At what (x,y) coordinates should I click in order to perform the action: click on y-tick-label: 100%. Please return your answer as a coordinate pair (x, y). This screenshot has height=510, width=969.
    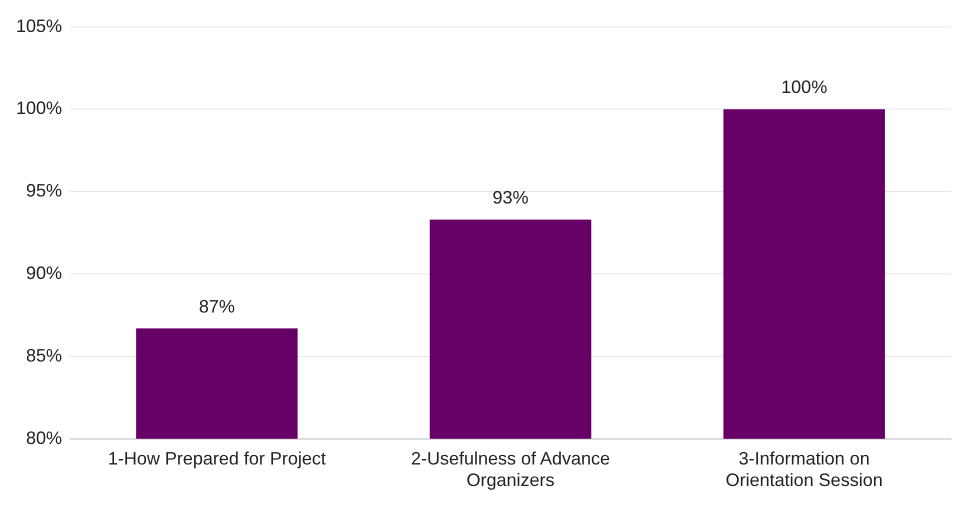
    Looking at the image, I should click on (39, 108).